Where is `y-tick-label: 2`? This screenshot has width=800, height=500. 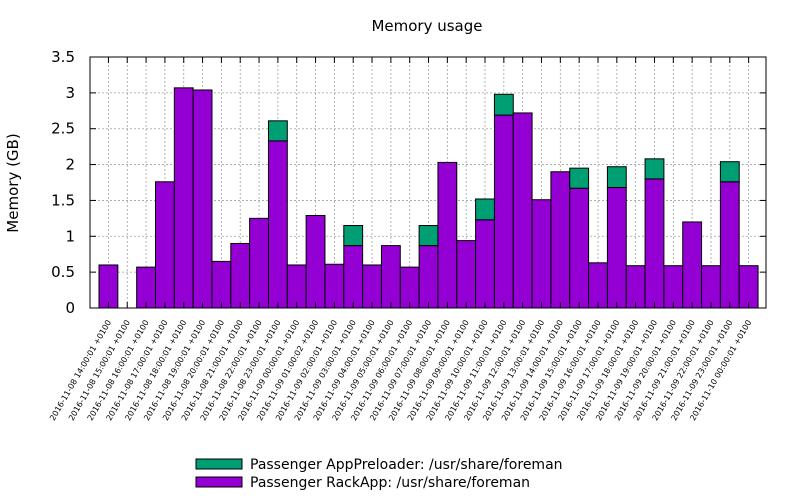
y-tick-label: 2 is located at coordinates (70, 165).